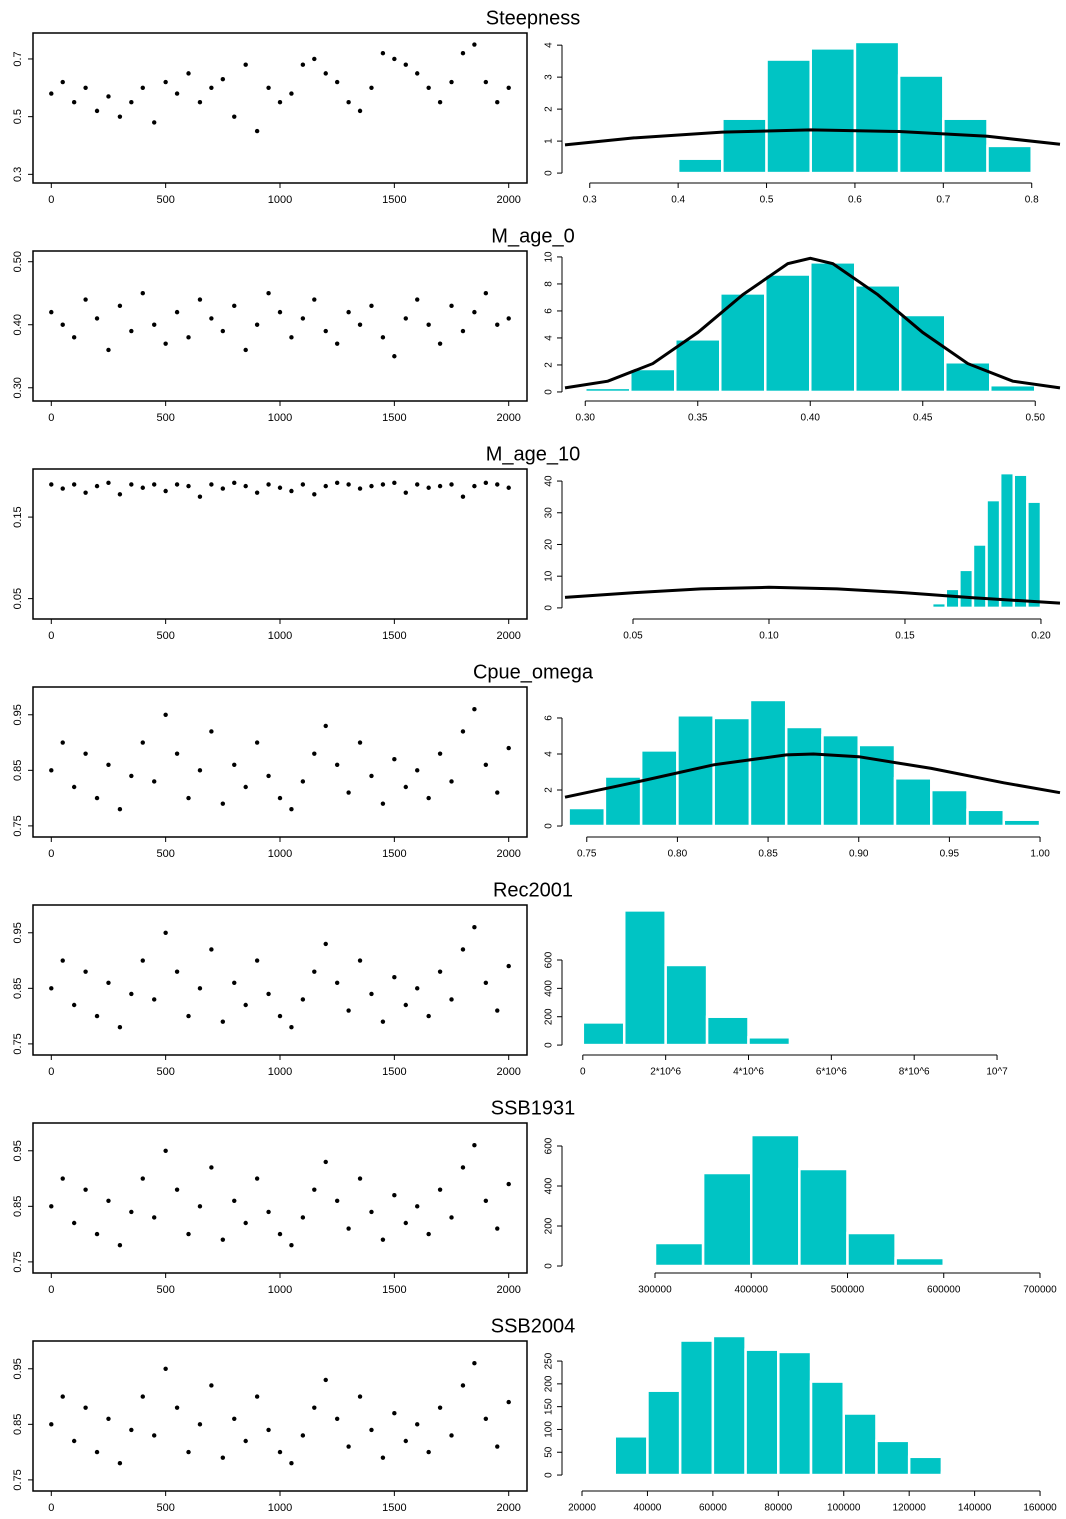 The image size is (1066, 1519). What do you see at coordinates (752, 1290) in the screenshot?
I see `x-tick-label: 400000` at bounding box center [752, 1290].